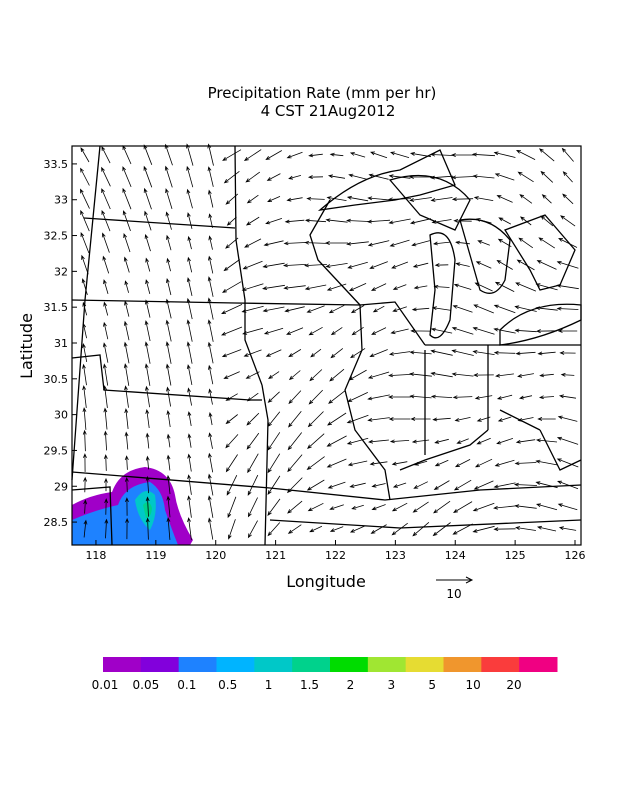  What do you see at coordinates (325, 674) in the screenshot?
I see `colorbar: 0.01 0.05 0.1 0.5 1 1.5 2 3 5 10 20` at bounding box center [325, 674].